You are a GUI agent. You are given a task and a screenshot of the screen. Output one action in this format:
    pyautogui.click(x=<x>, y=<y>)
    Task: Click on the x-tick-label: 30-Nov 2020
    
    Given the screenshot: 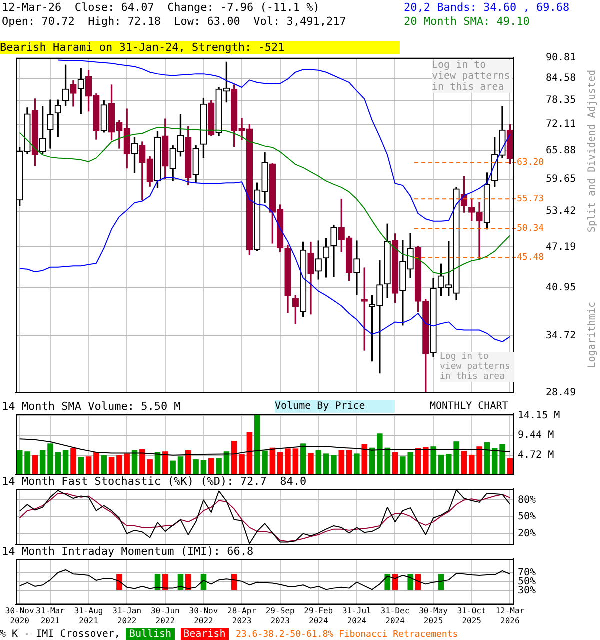 What is the action you would take?
    pyautogui.click(x=19, y=616)
    